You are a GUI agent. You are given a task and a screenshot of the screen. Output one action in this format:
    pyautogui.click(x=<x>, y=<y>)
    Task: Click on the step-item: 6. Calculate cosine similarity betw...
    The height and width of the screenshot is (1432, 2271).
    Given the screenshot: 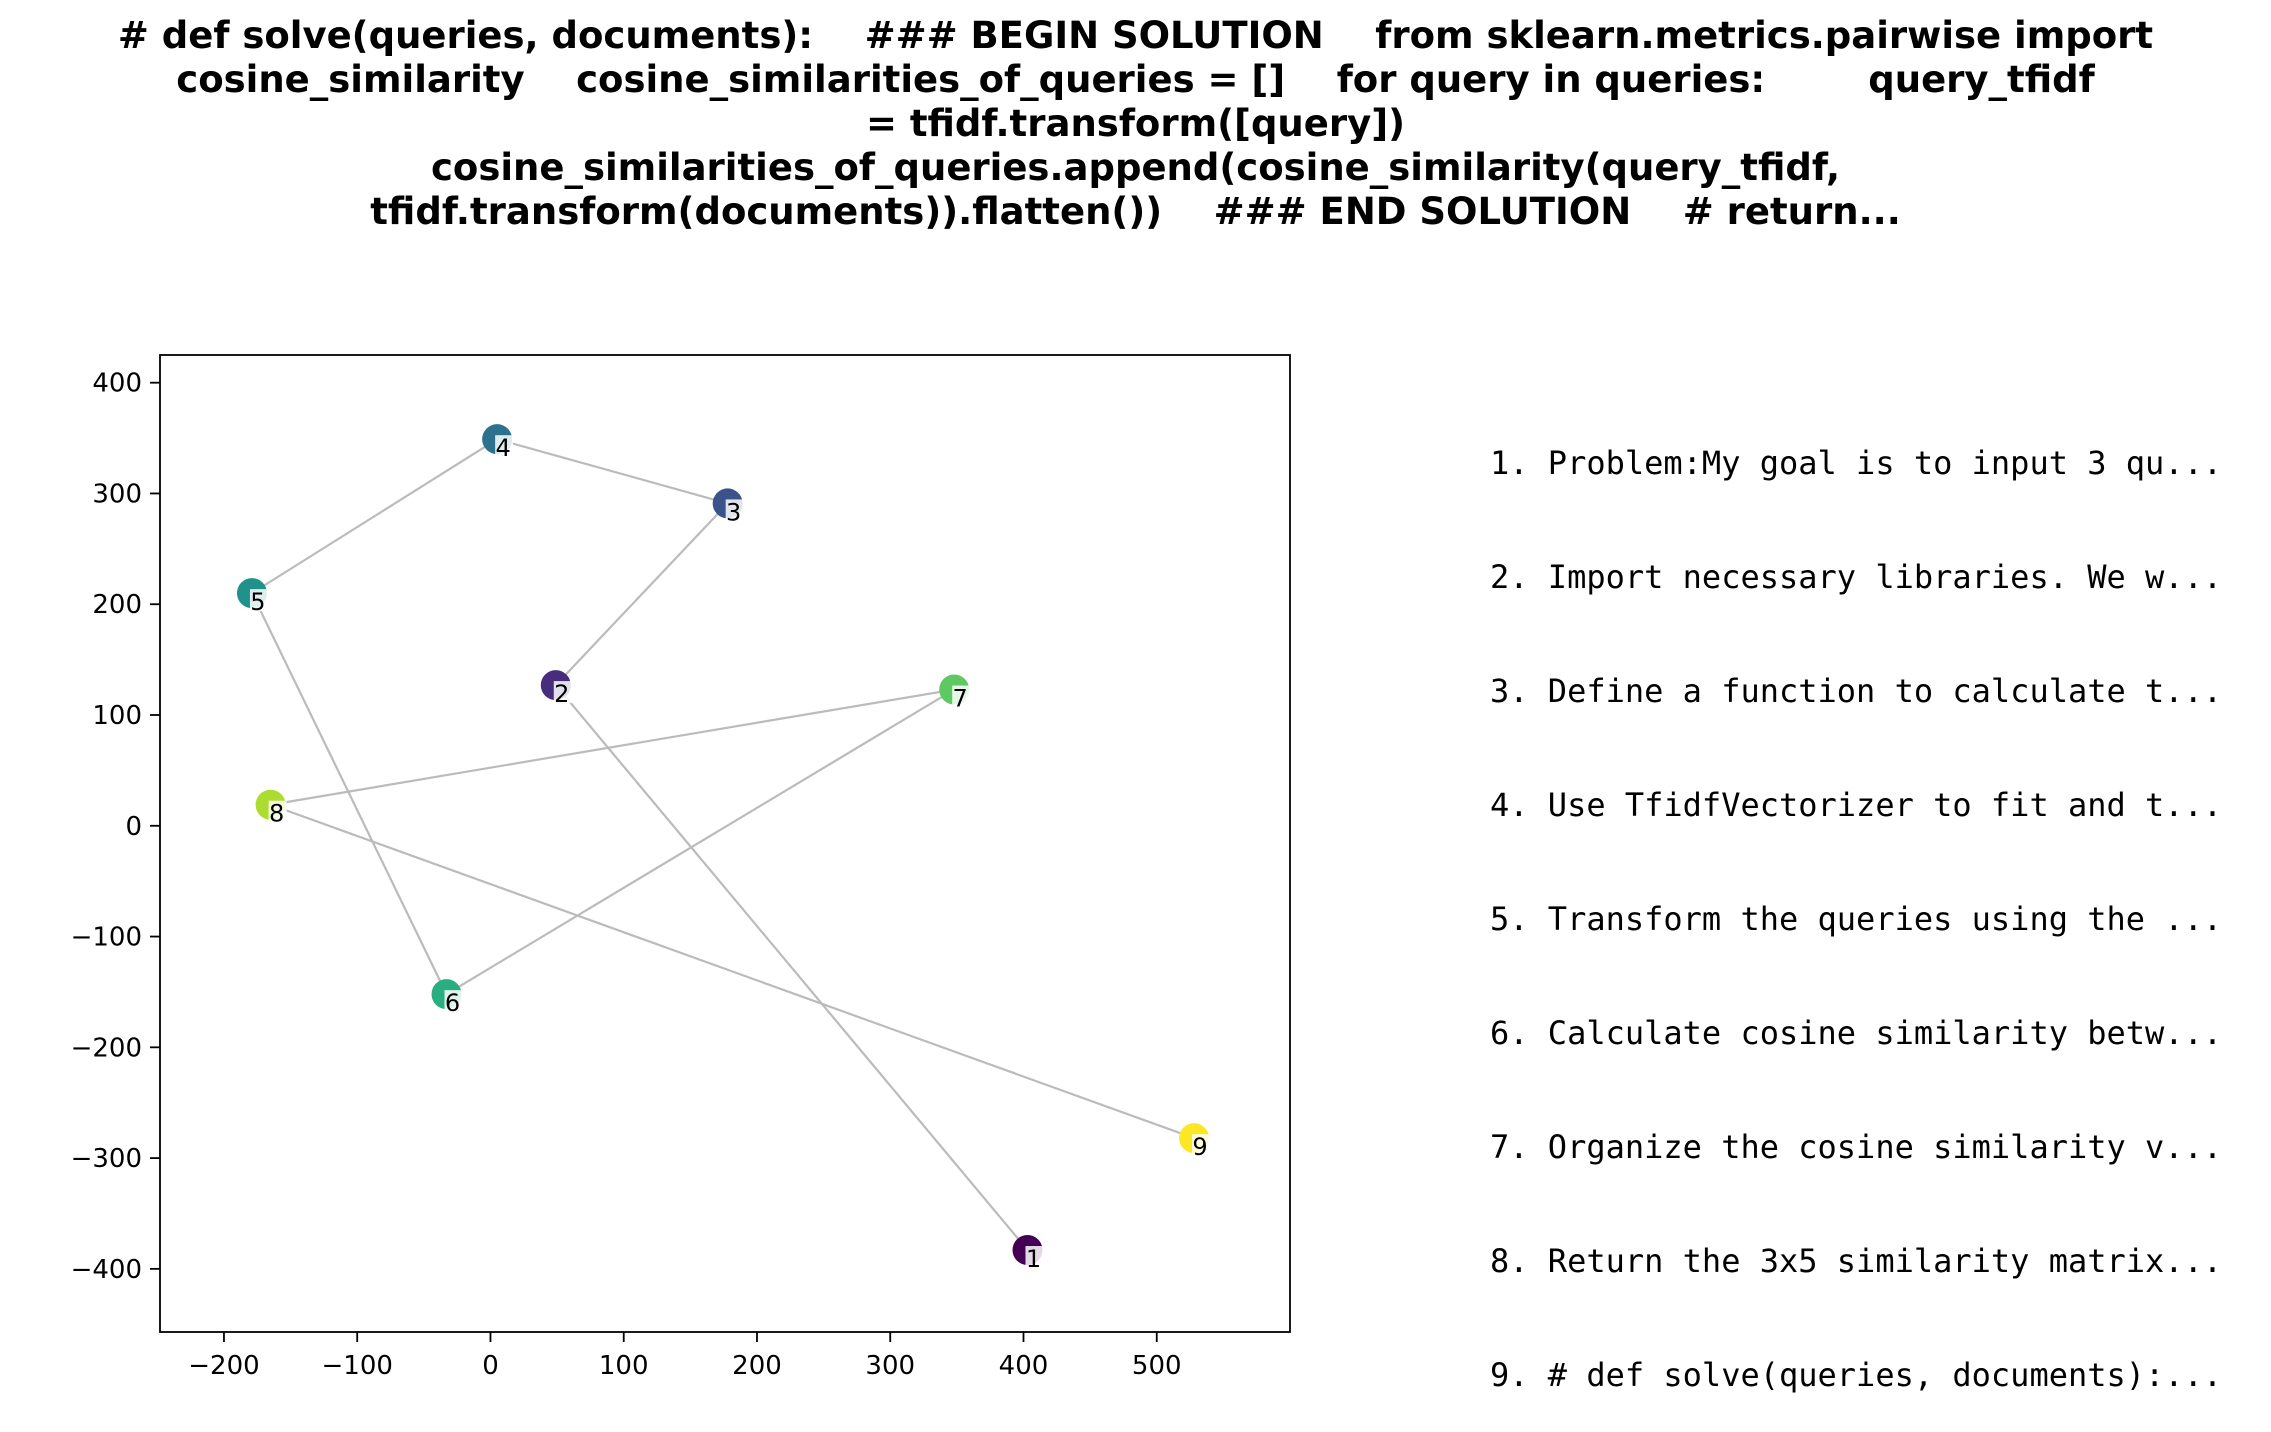 What is the action you would take?
    pyautogui.click(x=1856, y=1033)
    